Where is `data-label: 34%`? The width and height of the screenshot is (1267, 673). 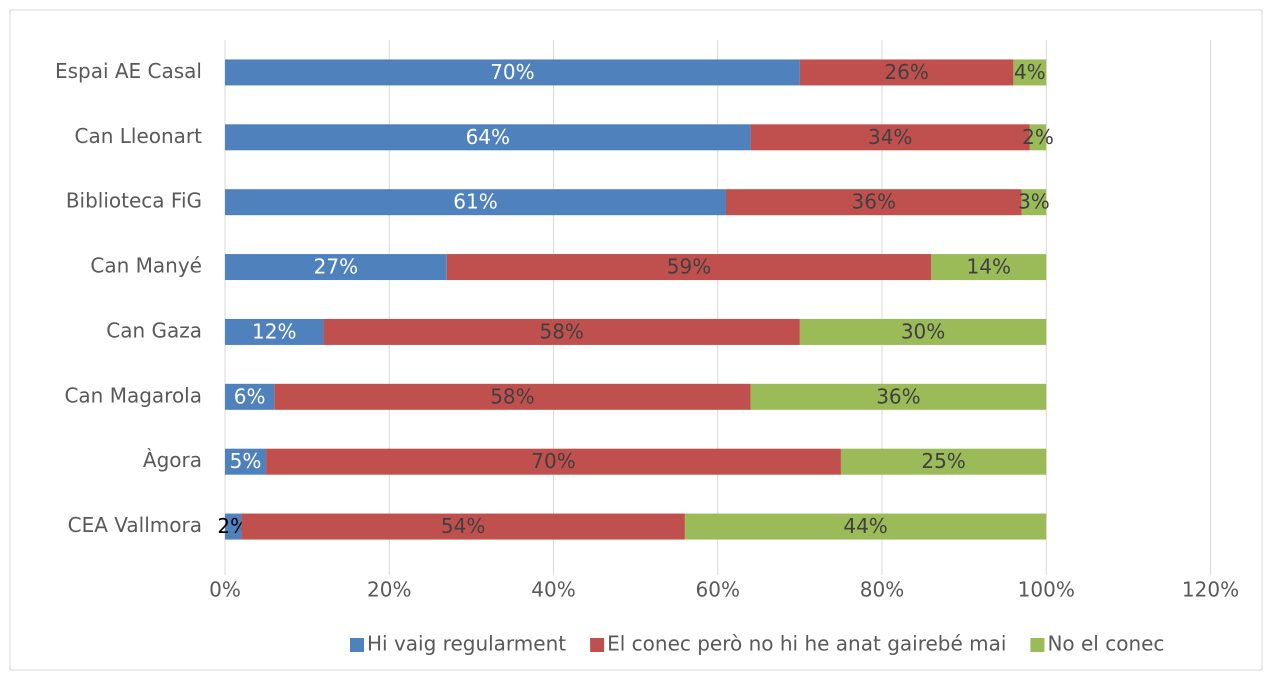 data-label: 34% is located at coordinates (890, 137).